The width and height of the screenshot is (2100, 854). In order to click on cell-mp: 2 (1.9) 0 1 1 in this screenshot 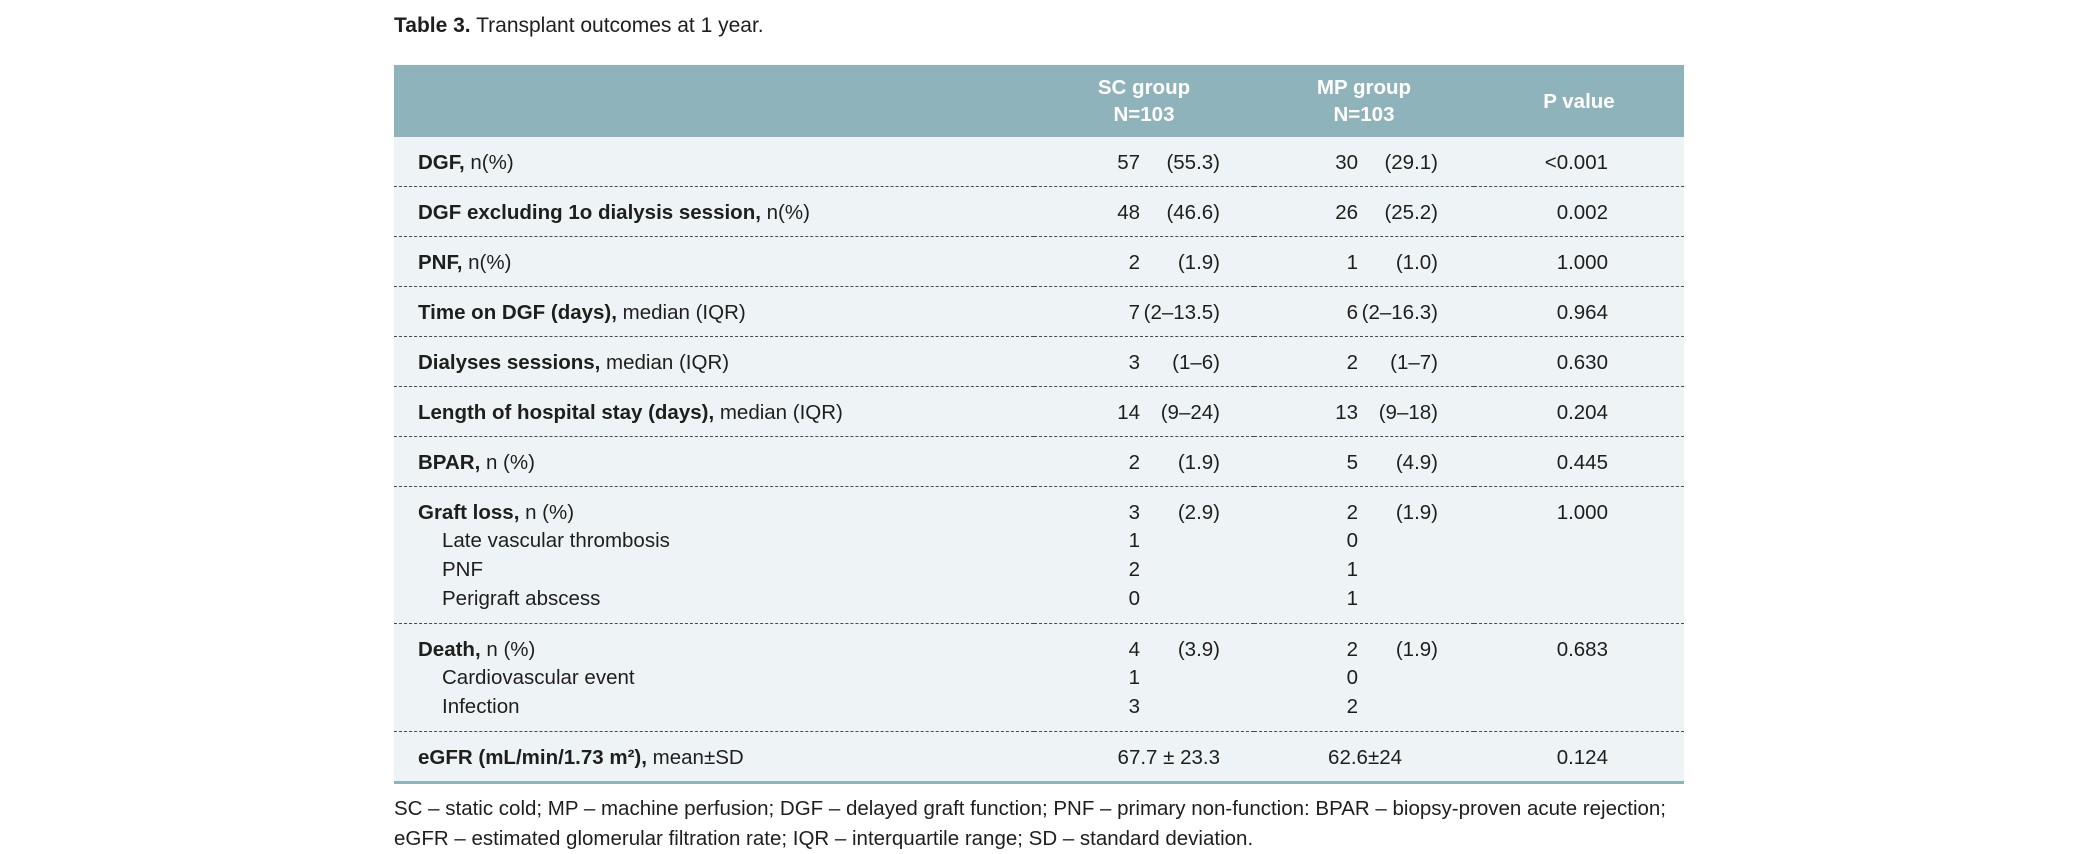, I will do `click(1364, 555)`.